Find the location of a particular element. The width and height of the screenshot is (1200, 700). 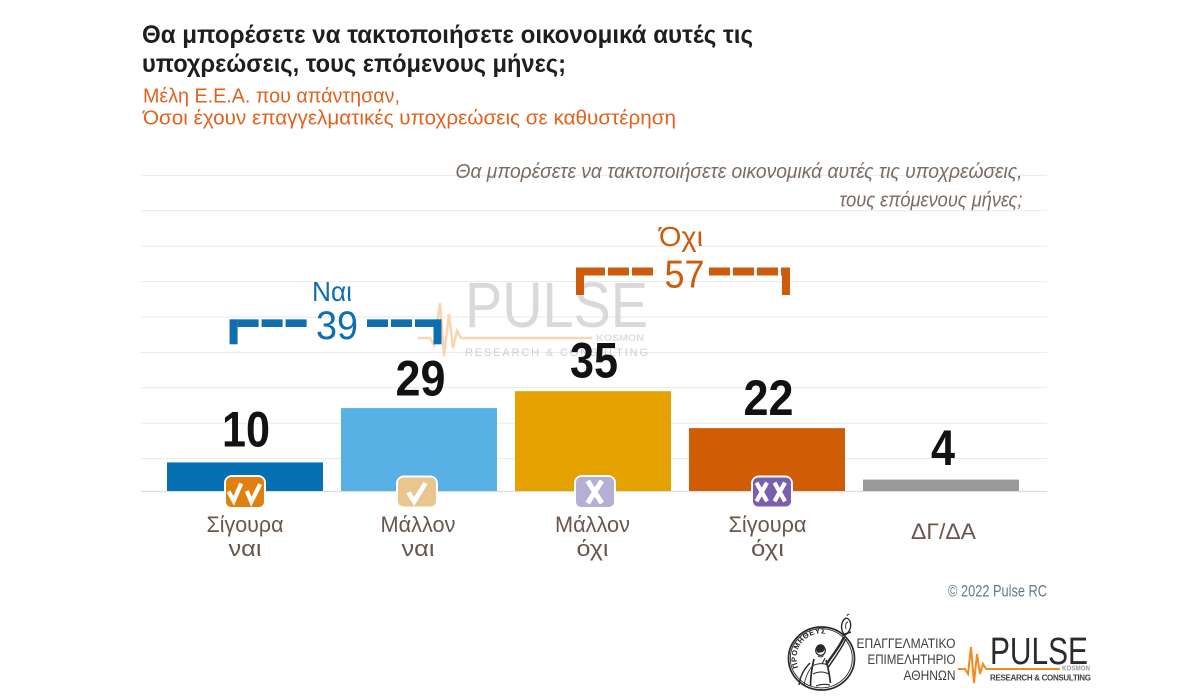

svg-text: ΕΠΑΓΓΕΛΜΑΤΙΚΟ is located at coordinates (906, 643).